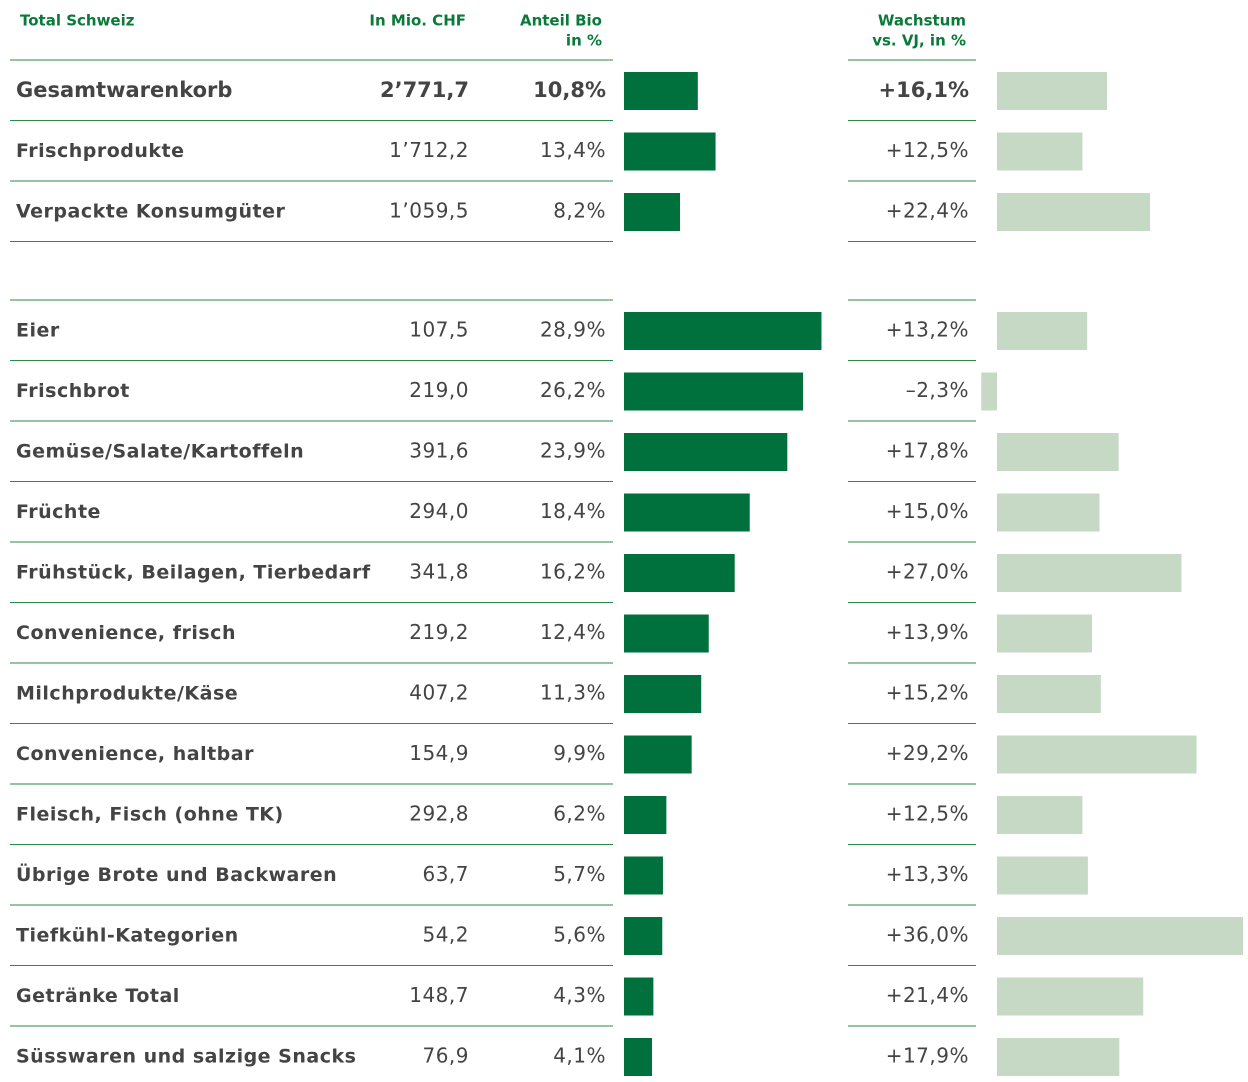 The height and width of the screenshot is (1082, 1248). I want to click on row-label: Milchprodukte/Käse, so click(127, 694).